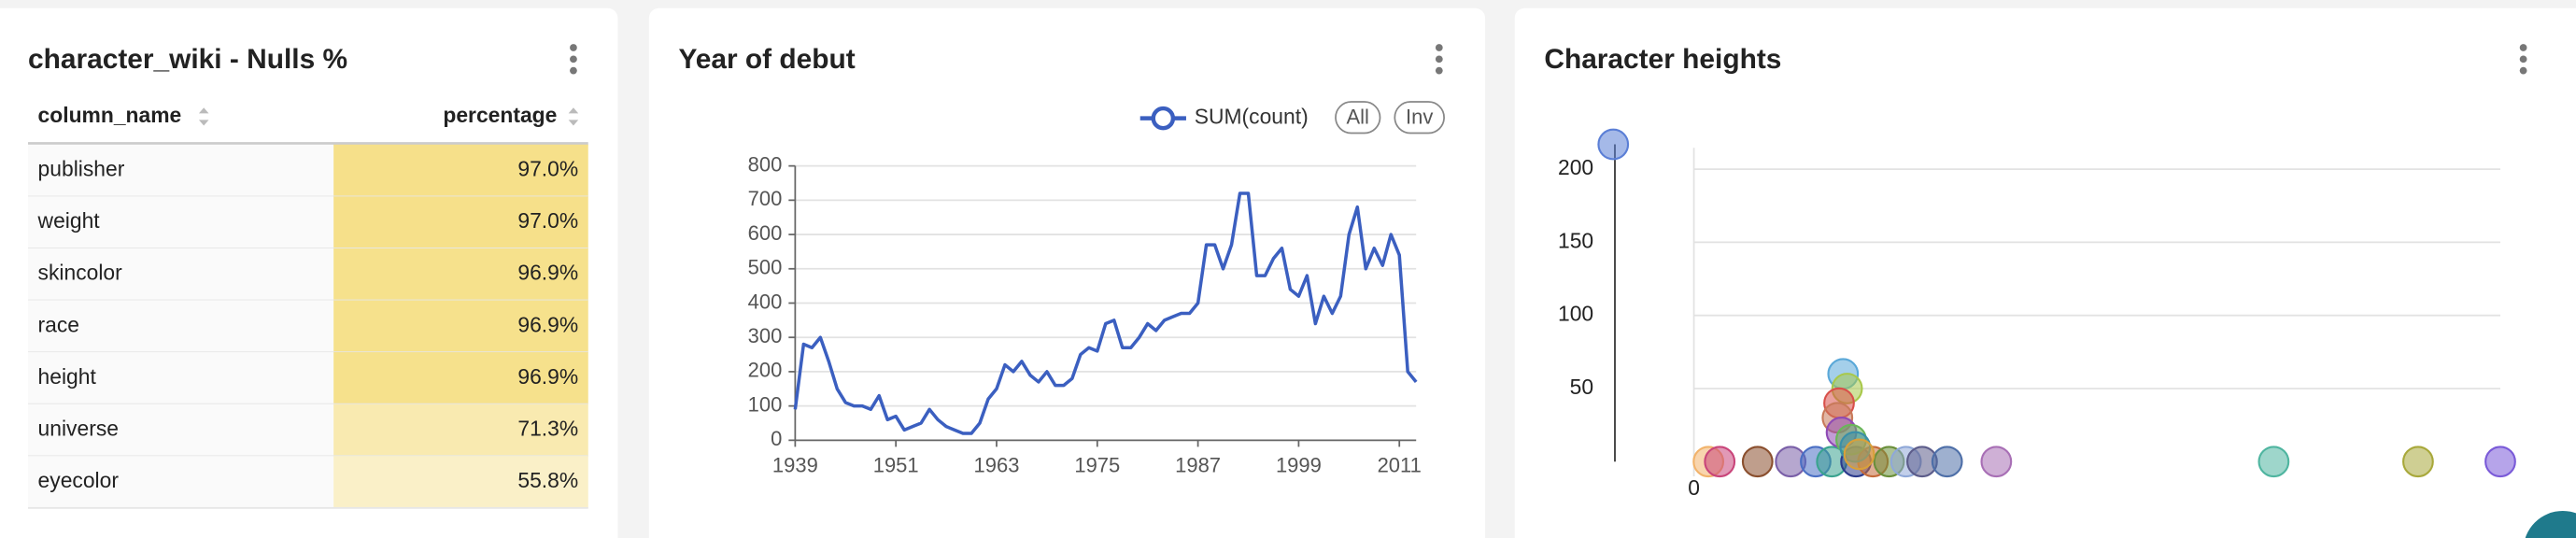  Describe the element at coordinates (1581, 387) in the screenshot. I see `y-tick-label: 50` at that location.